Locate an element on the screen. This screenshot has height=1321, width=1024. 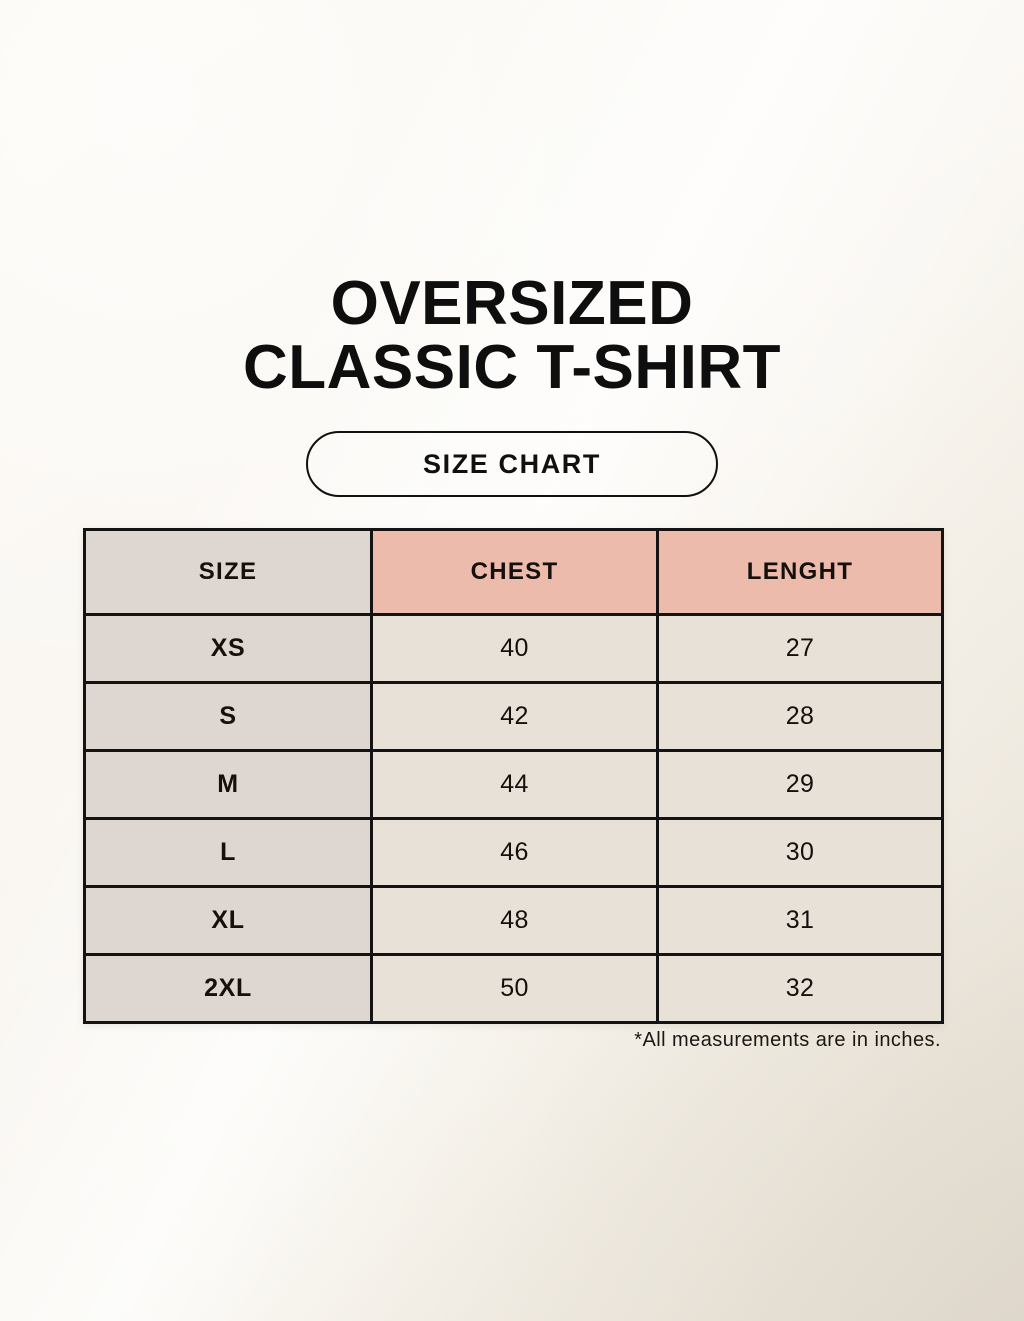
table-row: L 46 30 is located at coordinates (513, 852).